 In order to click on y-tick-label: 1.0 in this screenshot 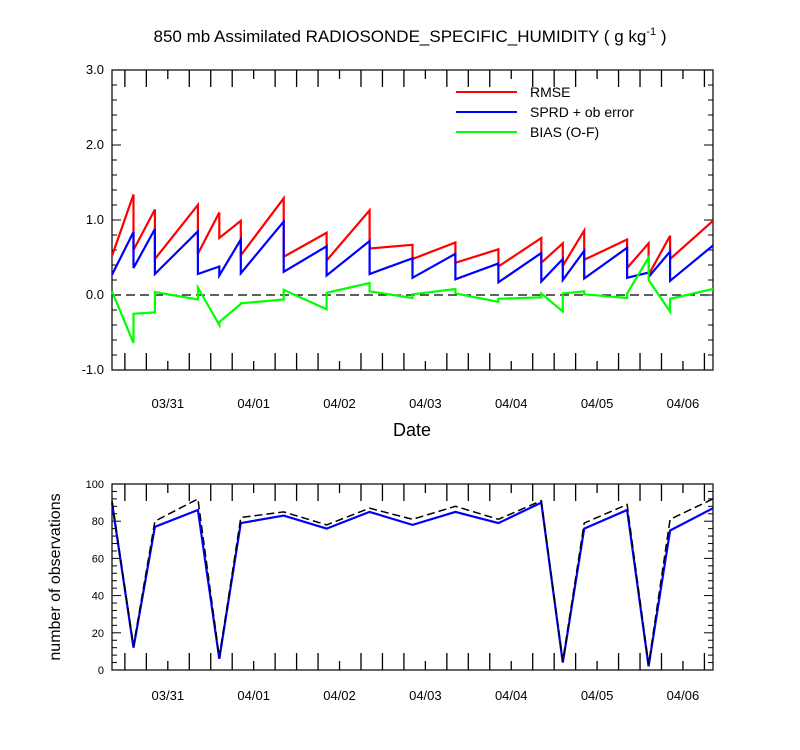, I will do `click(95, 219)`.